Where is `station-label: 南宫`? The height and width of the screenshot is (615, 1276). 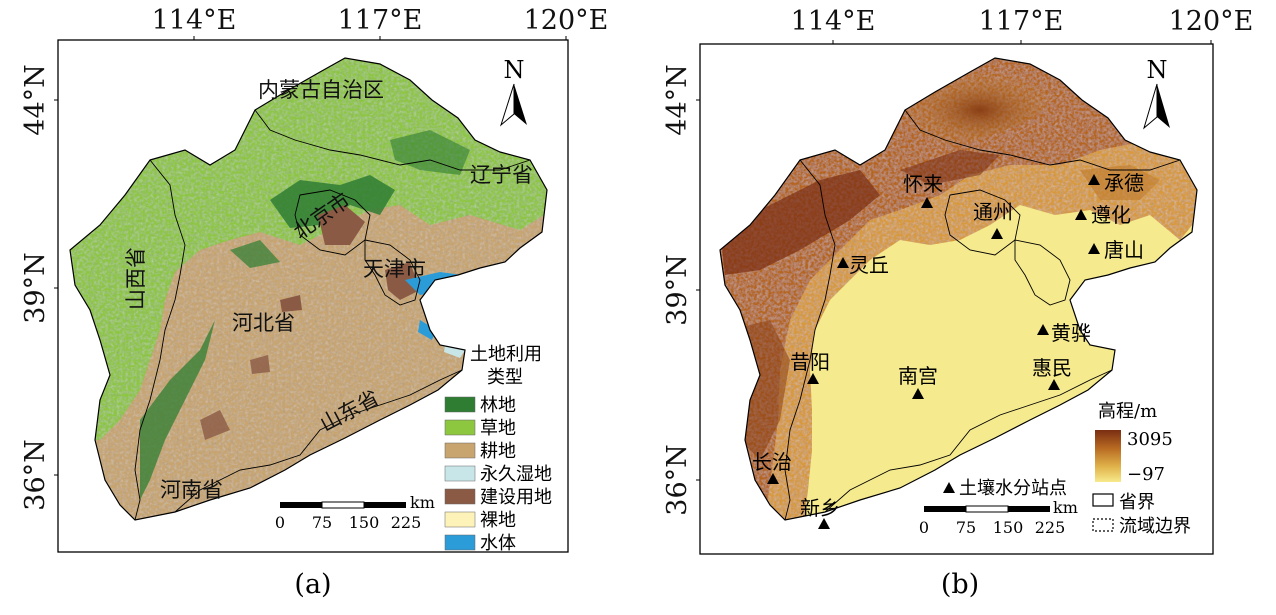 station-label: 南宫 is located at coordinates (918, 376).